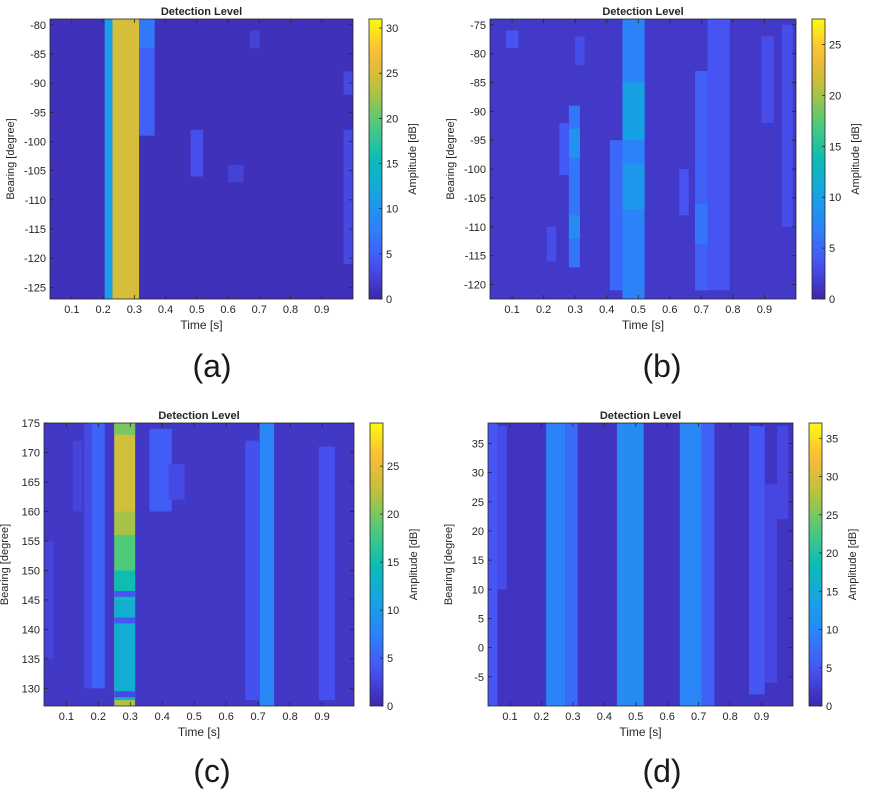 The image size is (869, 799). I want to click on x-tick-label: 0.4, so click(606, 310).